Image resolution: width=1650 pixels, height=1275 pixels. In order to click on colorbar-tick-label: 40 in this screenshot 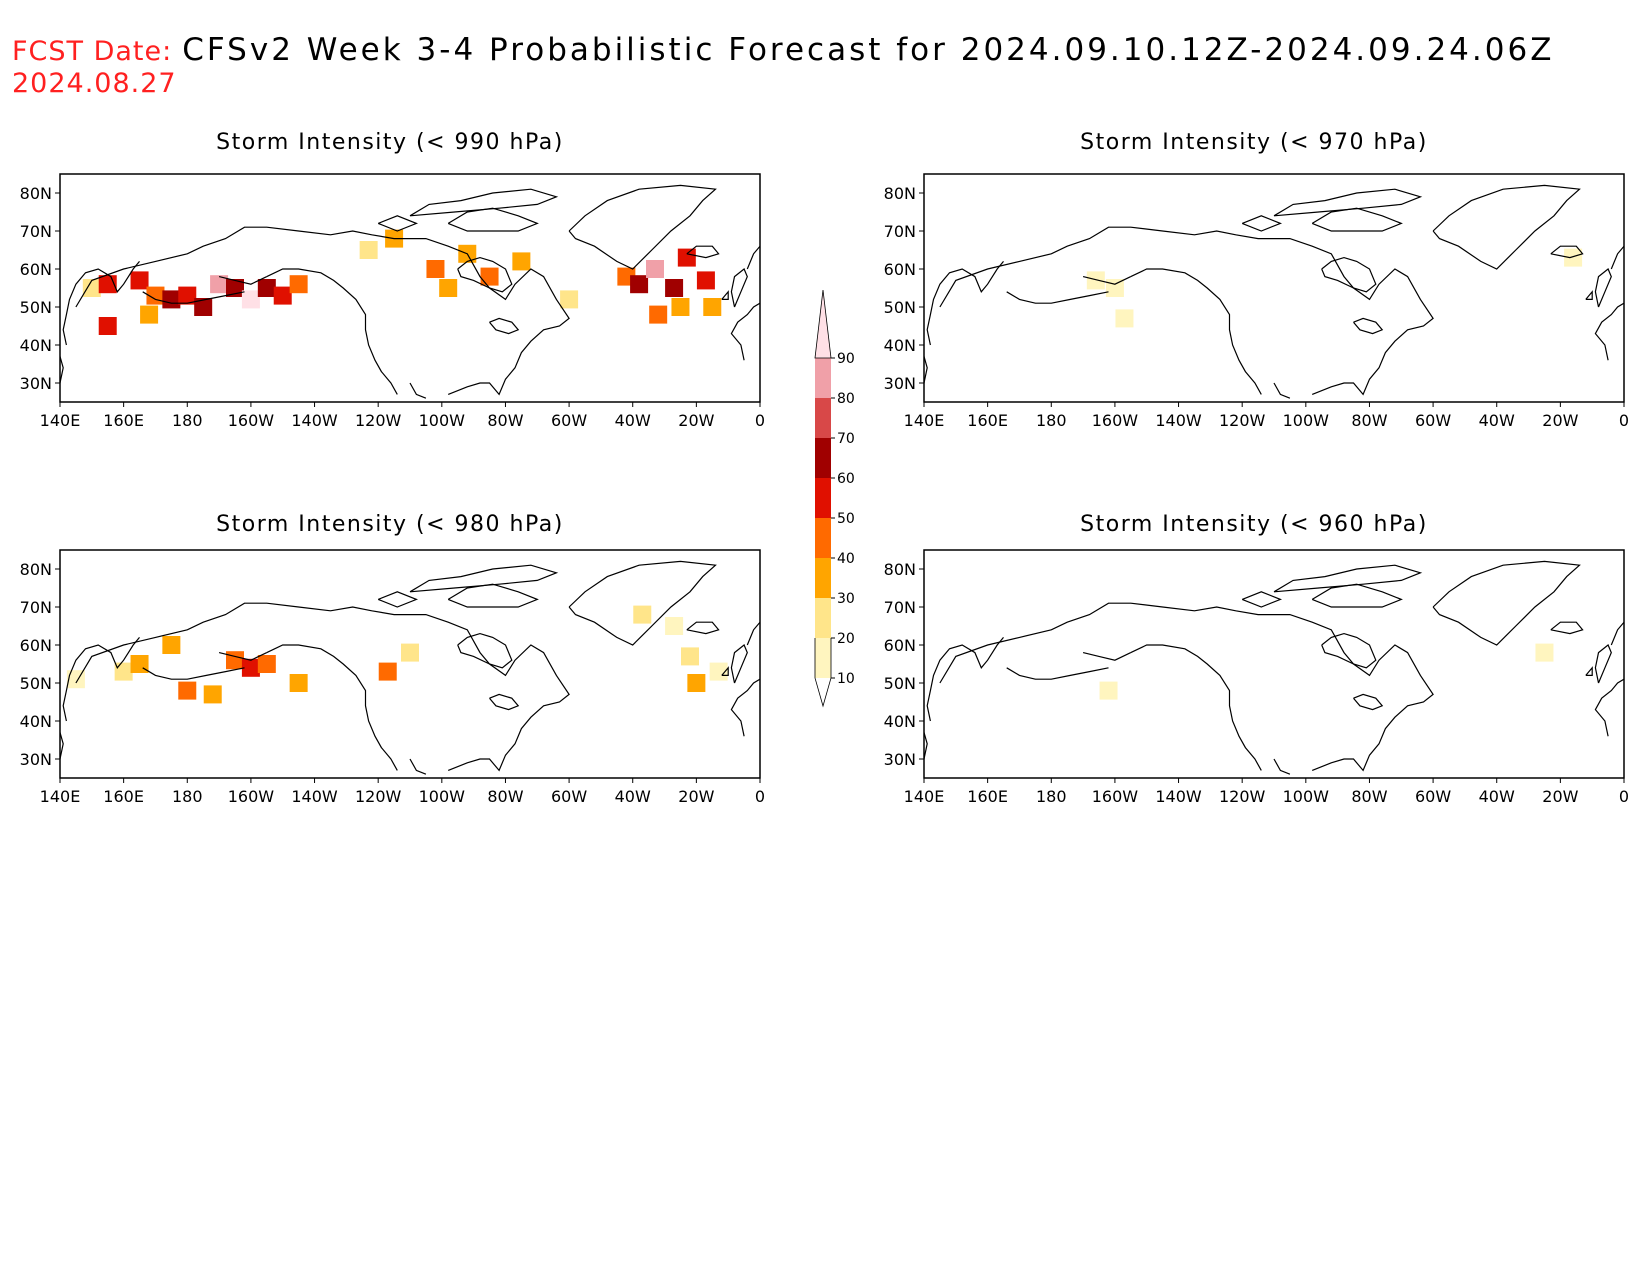, I will do `click(846, 559)`.